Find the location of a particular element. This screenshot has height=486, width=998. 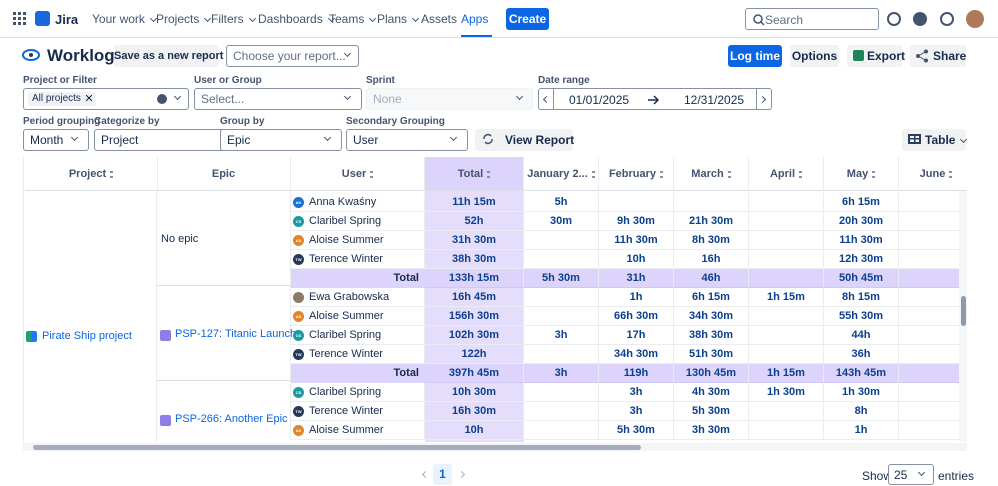

create-button: Create is located at coordinates (527, 19).